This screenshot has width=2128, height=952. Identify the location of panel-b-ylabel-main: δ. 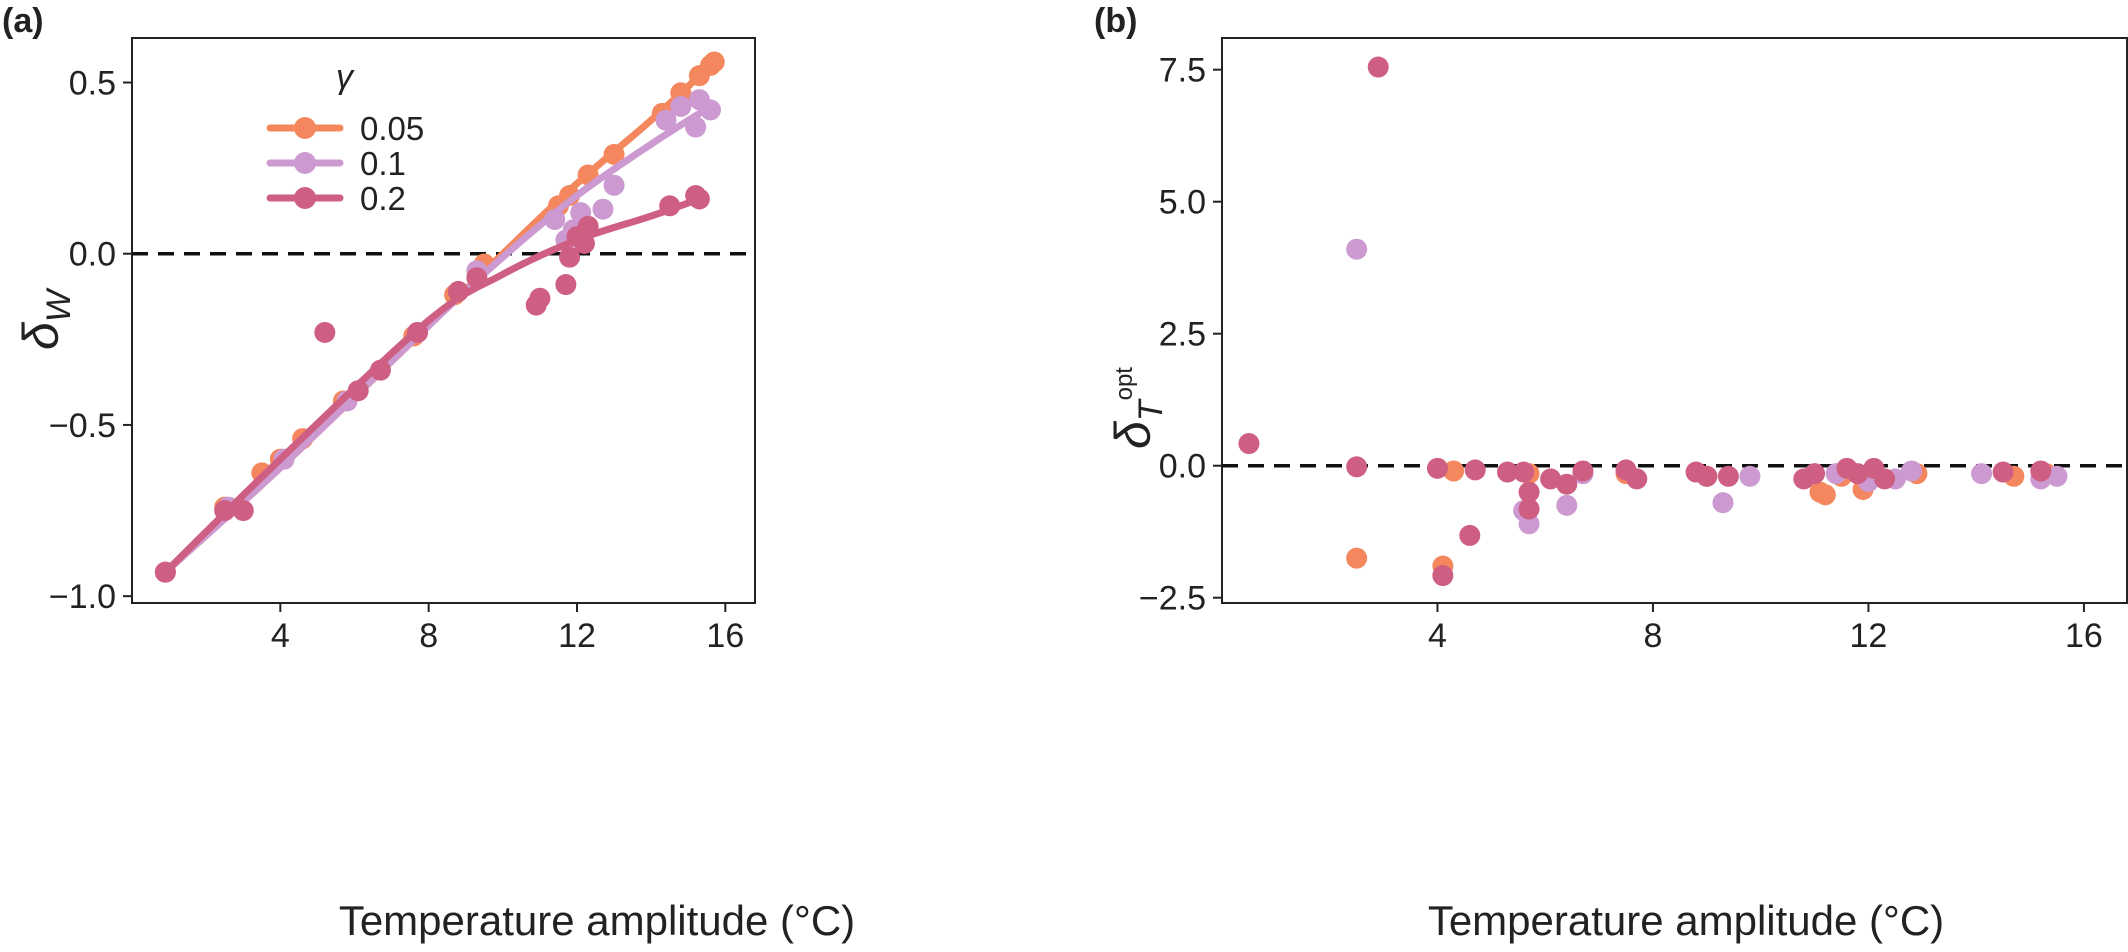
(1133, 434).